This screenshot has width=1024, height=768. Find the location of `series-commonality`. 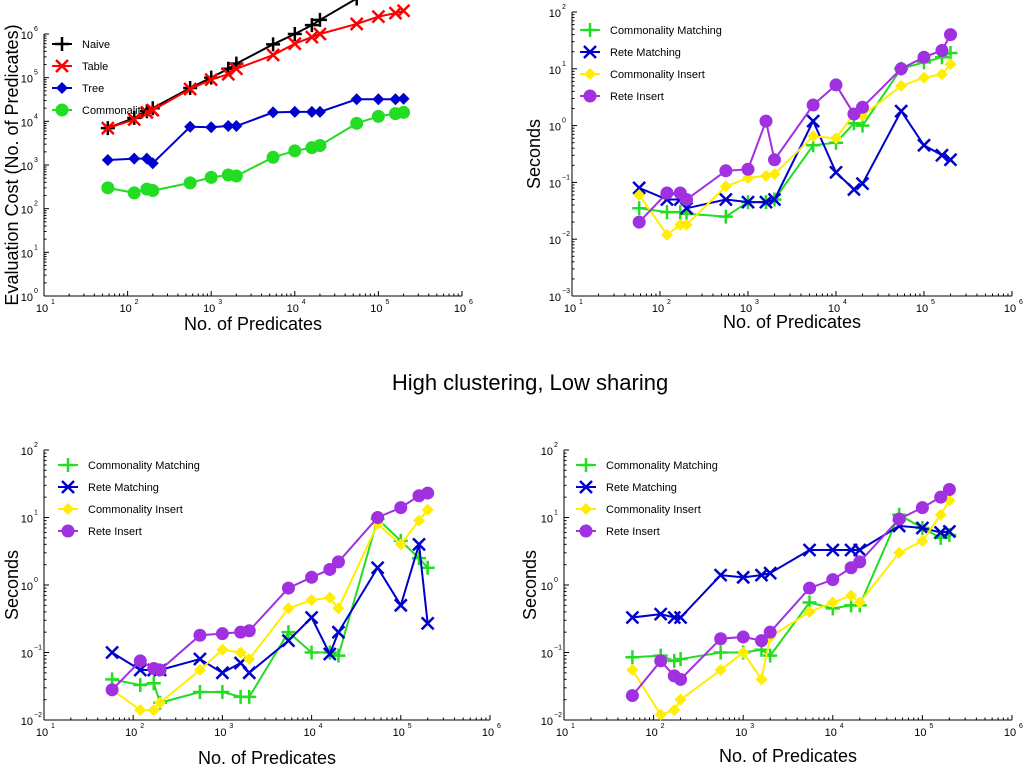

series-commonality is located at coordinates (256, 152).